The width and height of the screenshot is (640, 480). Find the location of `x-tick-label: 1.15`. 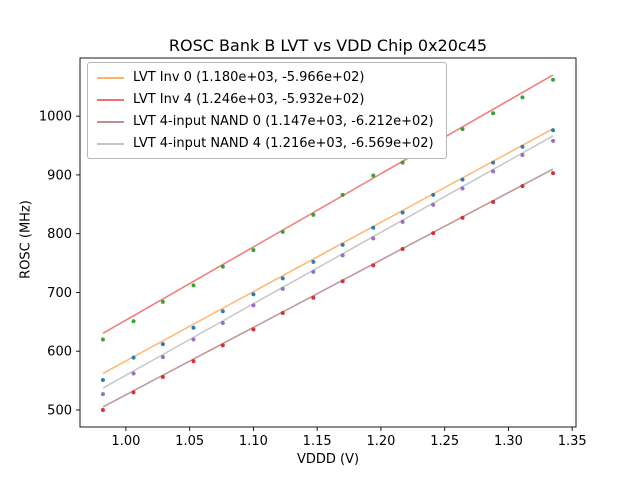

x-tick-label: 1.15 is located at coordinates (317, 441).